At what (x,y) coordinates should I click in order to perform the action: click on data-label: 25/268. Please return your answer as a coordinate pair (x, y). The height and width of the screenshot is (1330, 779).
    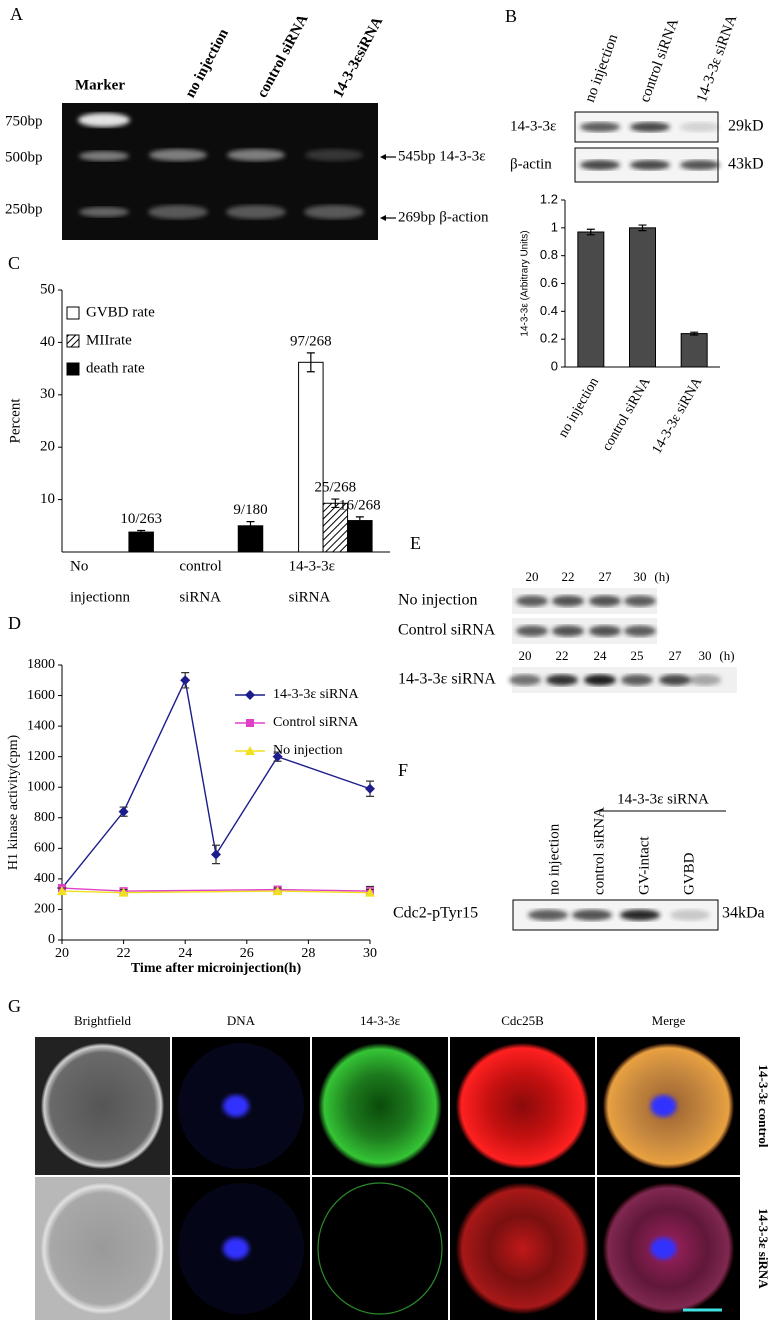
    Looking at the image, I should click on (335, 488).